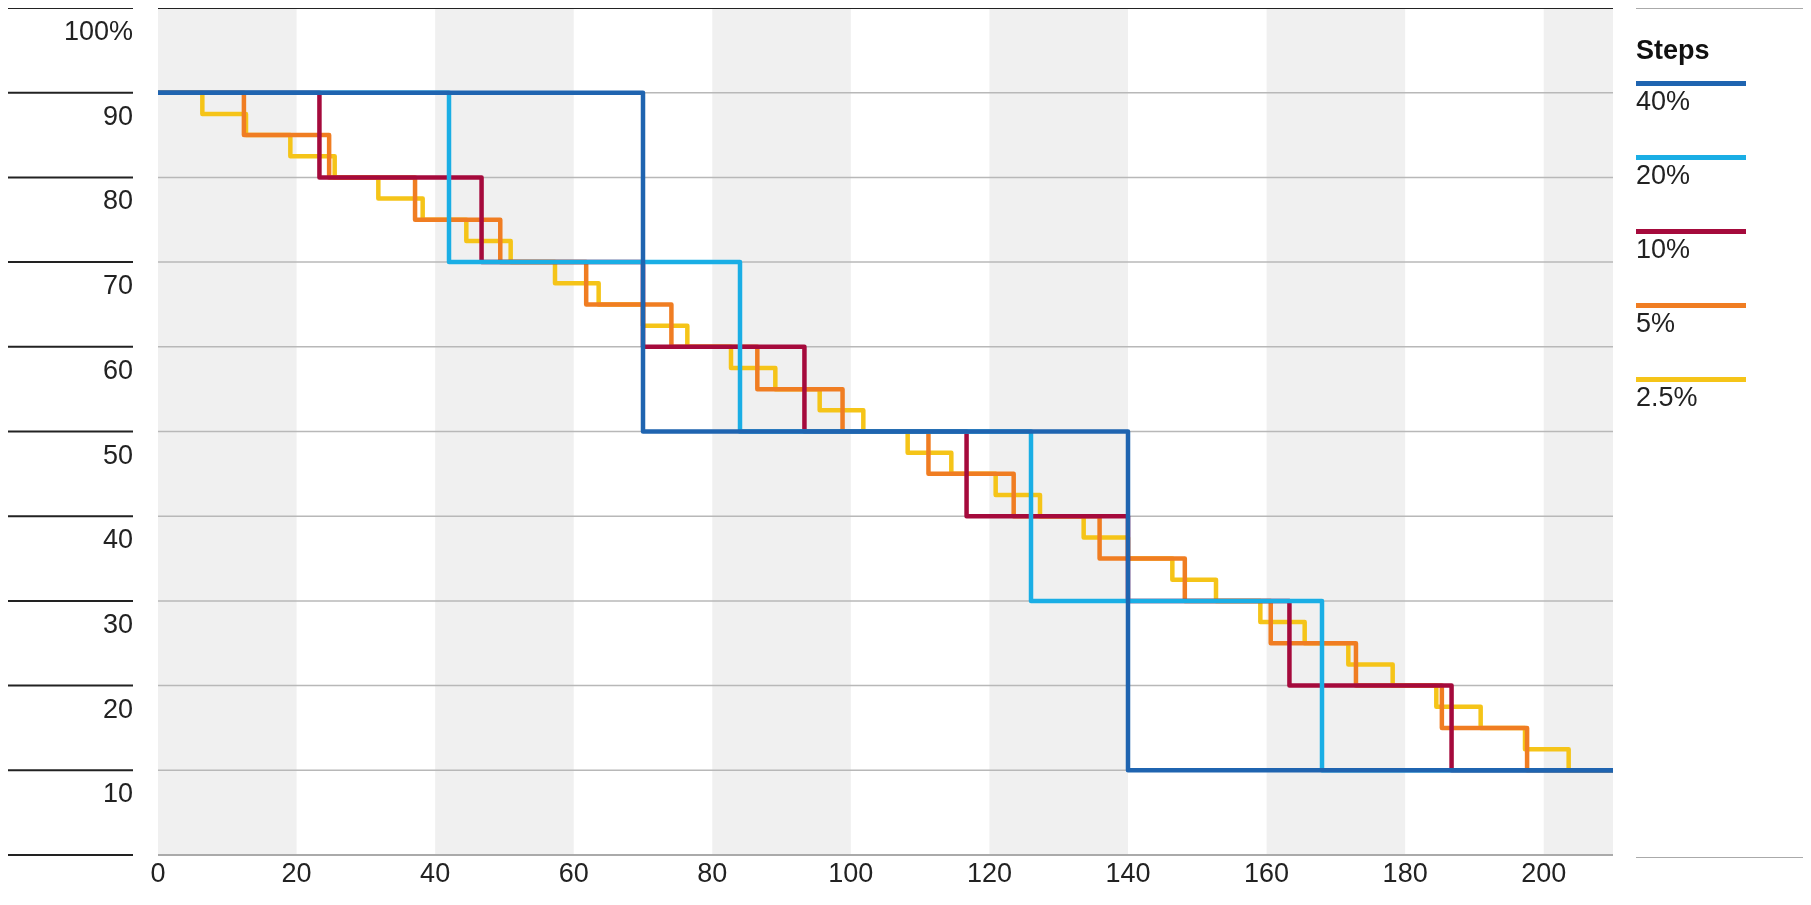  What do you see at coordinates (117, 454) in the screenshot?
I see `y-tick-label: 50` at bounding box center [117, 454].